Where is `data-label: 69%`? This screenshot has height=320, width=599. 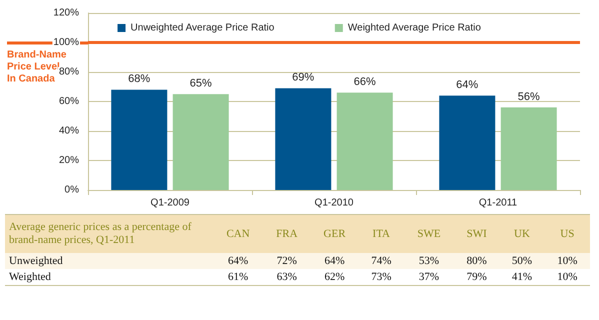
data-label: 69% is located at coordinates (303, 78).